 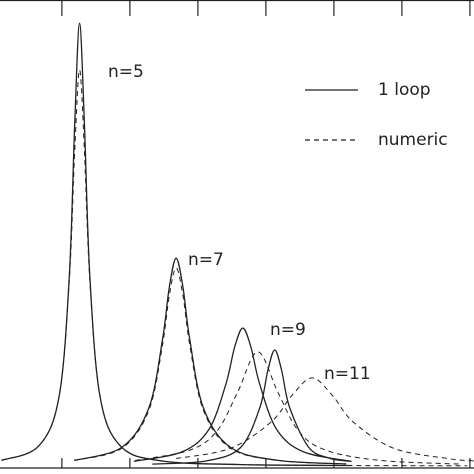 What do you see at coordinates (347, 374) in the screenshot?
I see `curve-label: n=11` at bounding box center [347, 374].